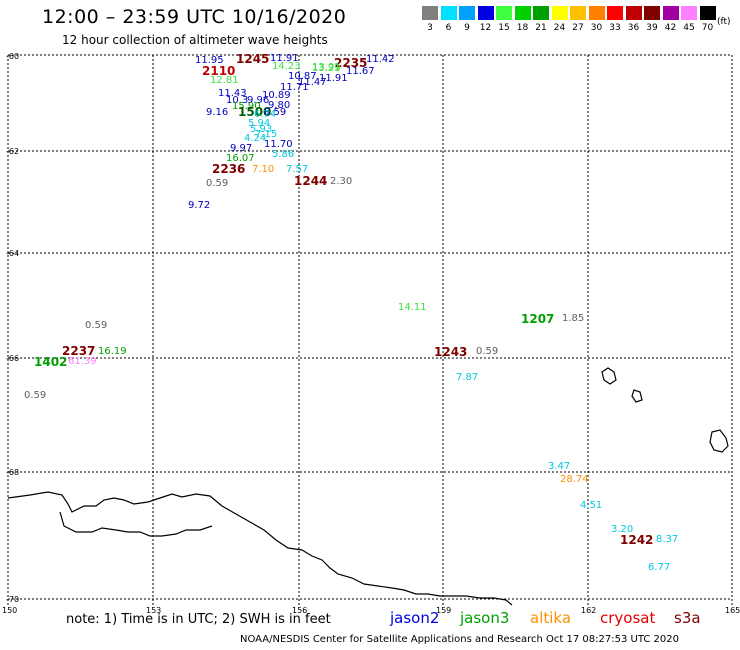  What do you see at coordinates (232, 93) in the screenshot?
I see `wave-height-label: 11.43` at bounding box center [232, 93].